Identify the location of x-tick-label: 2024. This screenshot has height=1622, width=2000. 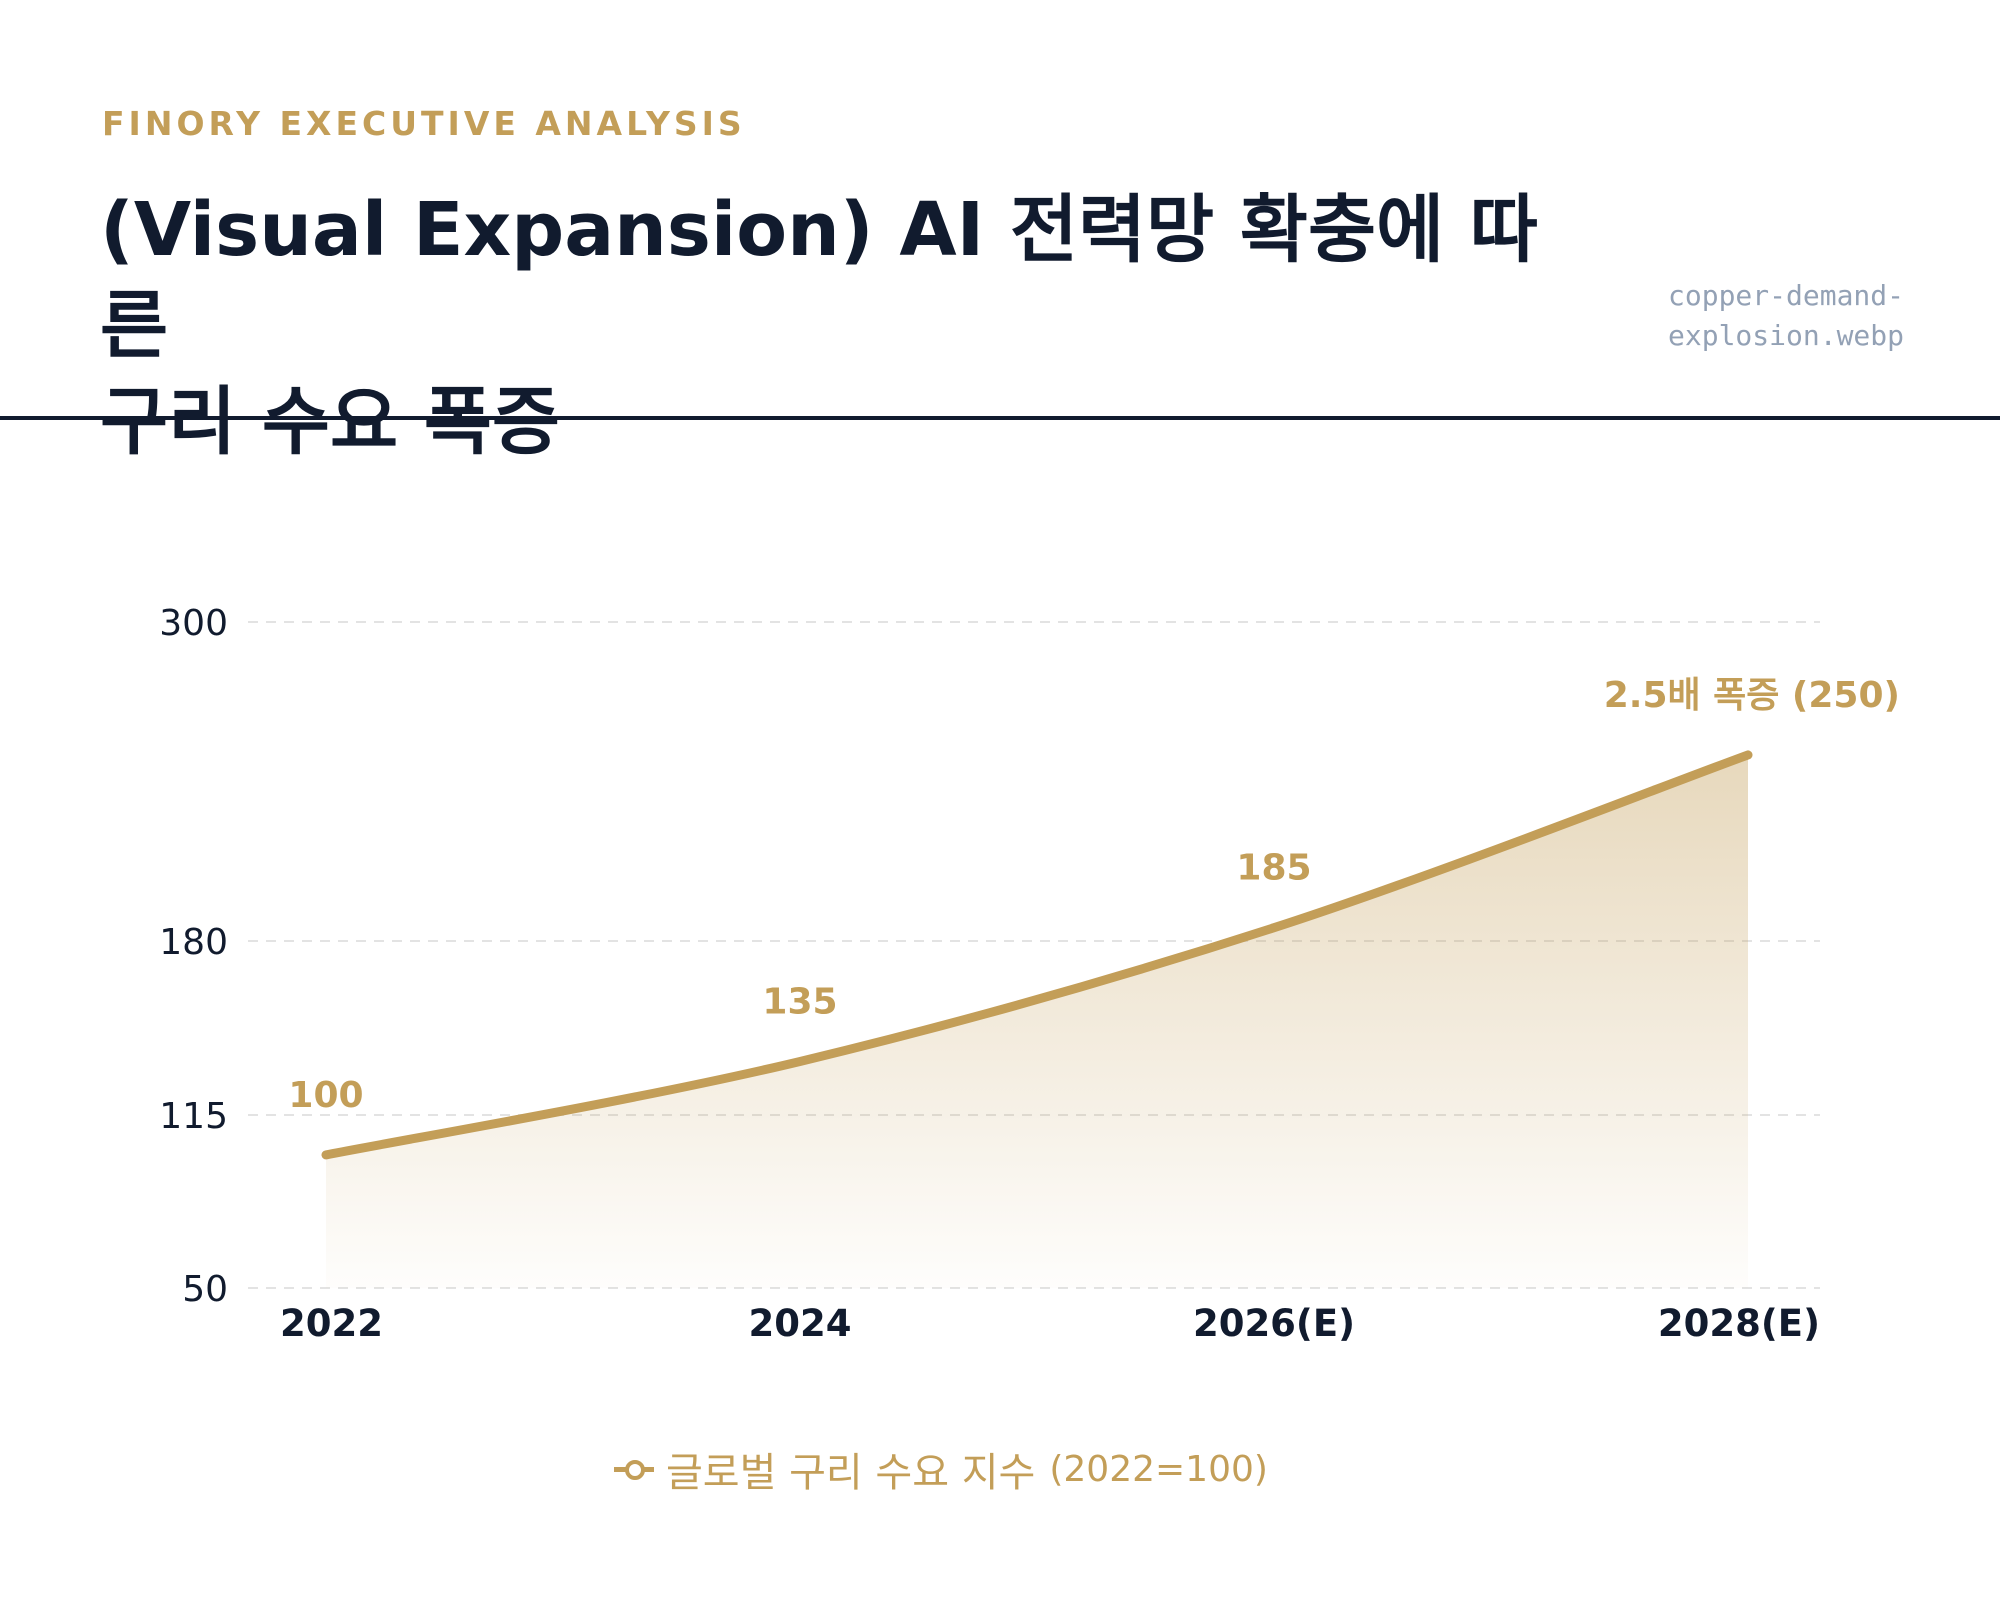
(800, 1323).